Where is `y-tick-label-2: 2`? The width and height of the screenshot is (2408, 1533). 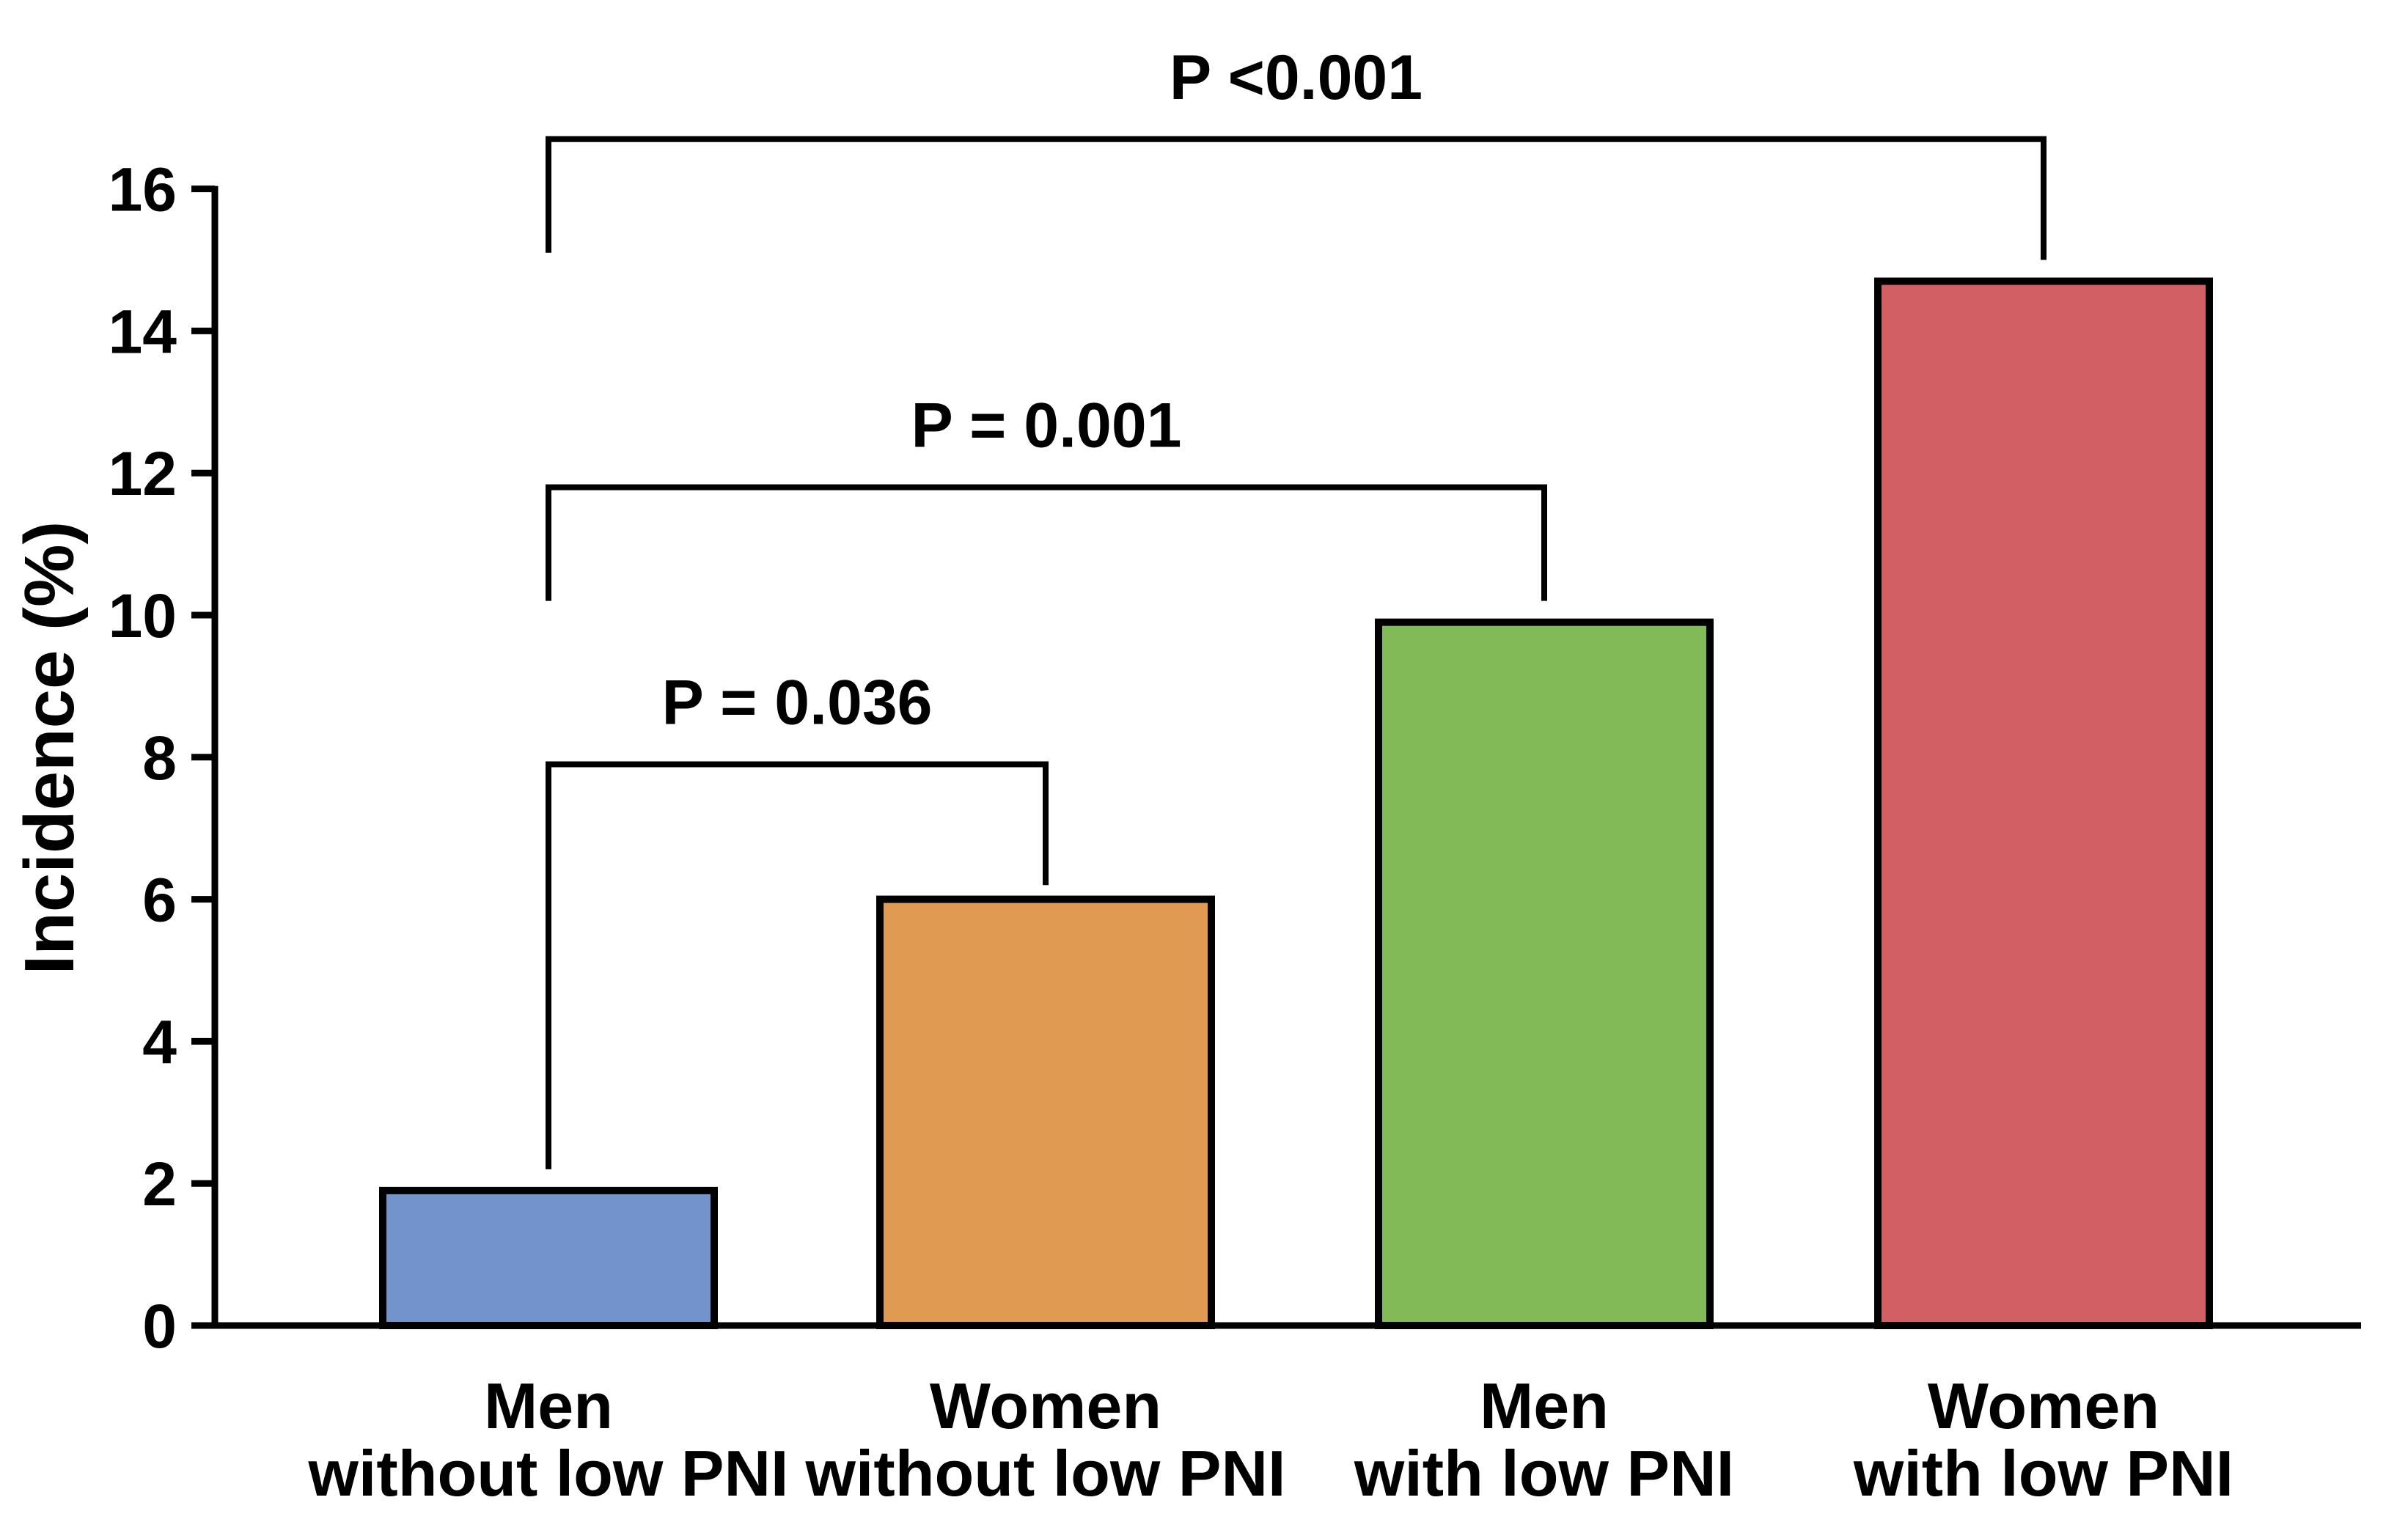 y-tick-label-2: 2 is located at coordinates (160, 1184).